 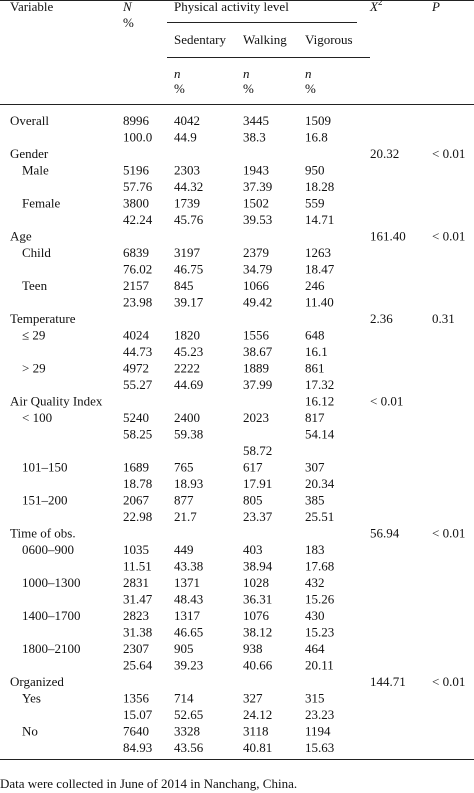 What do you see at coordinates (45, 466) in the screenshot?
I see `row-label: 101–150` at bounding box center [45, 466].